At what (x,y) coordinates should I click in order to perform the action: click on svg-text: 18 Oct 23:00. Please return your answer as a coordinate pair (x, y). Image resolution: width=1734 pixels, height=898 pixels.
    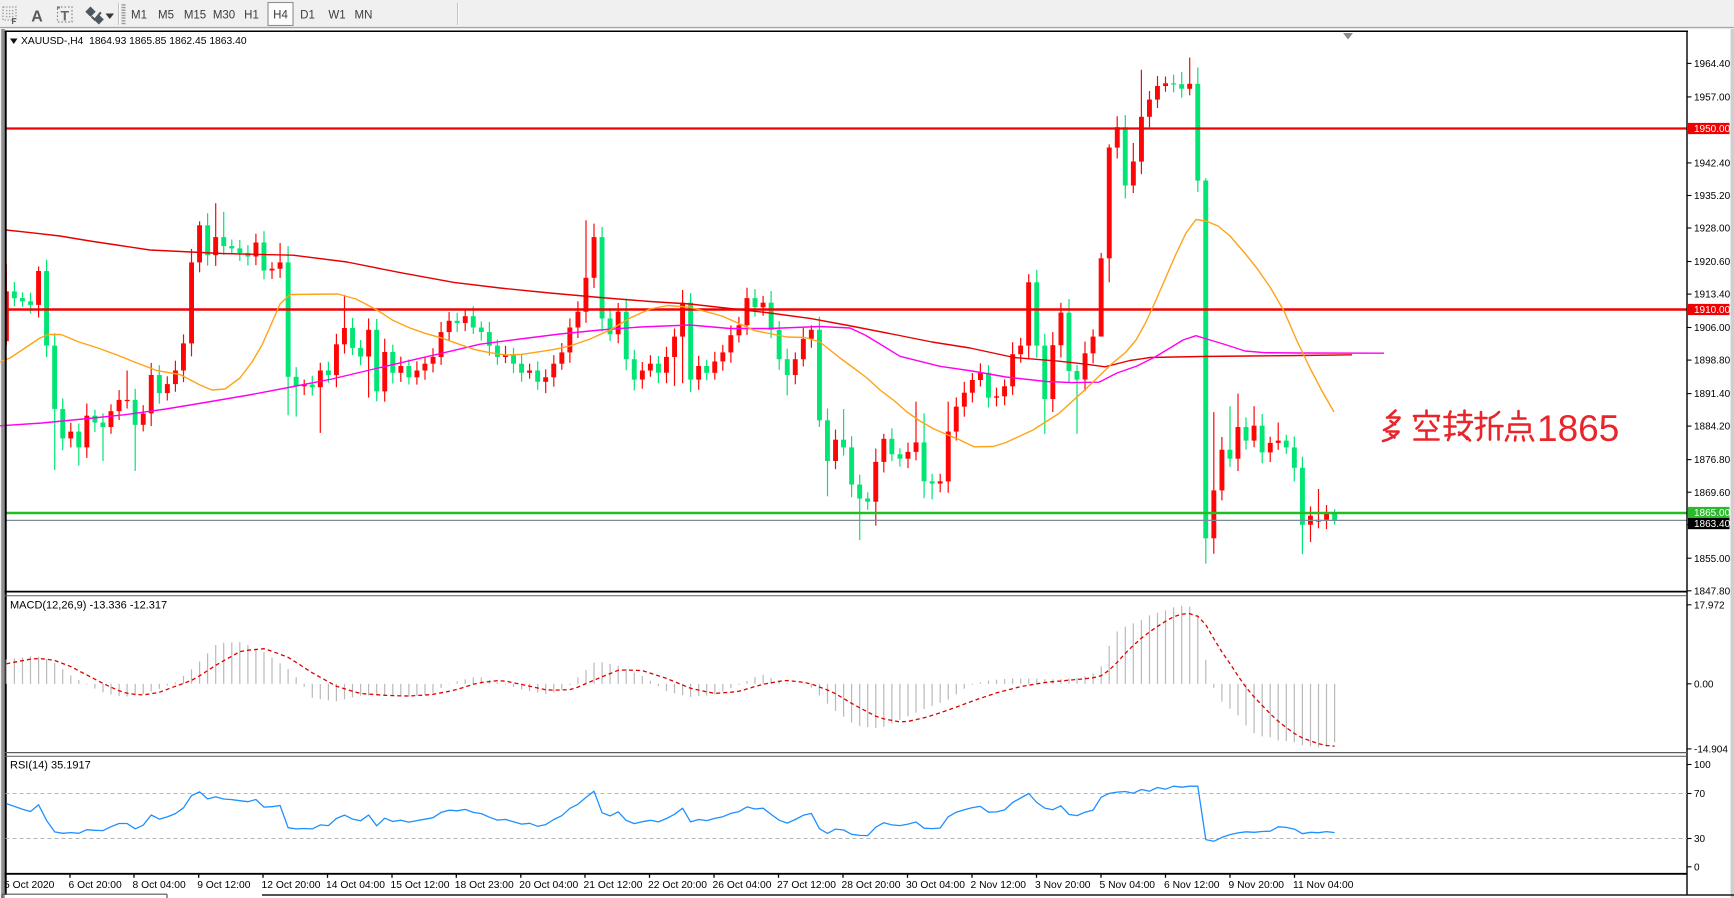
    Looking at the image, I should click on (484, 885).